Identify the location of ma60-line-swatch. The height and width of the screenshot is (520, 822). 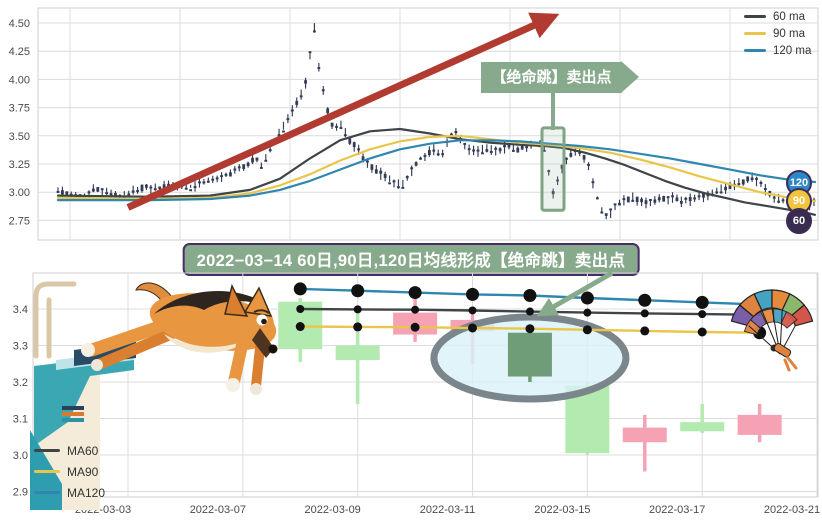
(47, 450).